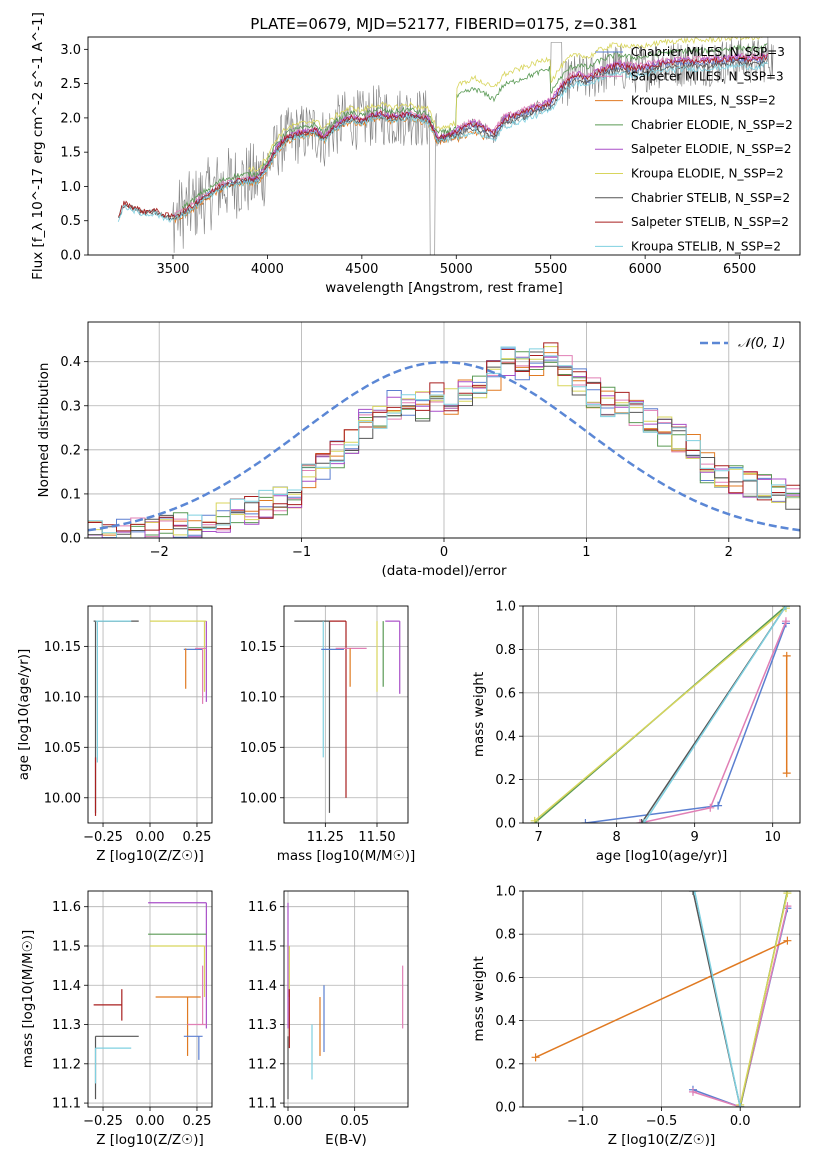  I want to click on mass_vs_Z-ytick-label: 11.2, so click(66, 1064).